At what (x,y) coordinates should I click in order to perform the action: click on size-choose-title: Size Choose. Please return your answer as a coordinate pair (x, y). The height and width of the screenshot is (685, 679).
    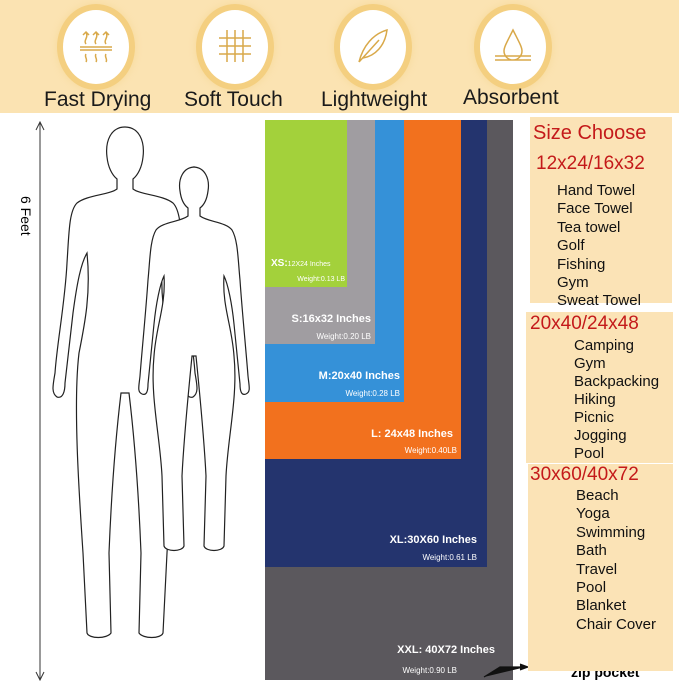
    Looking at the image, I should click on (590, 133).